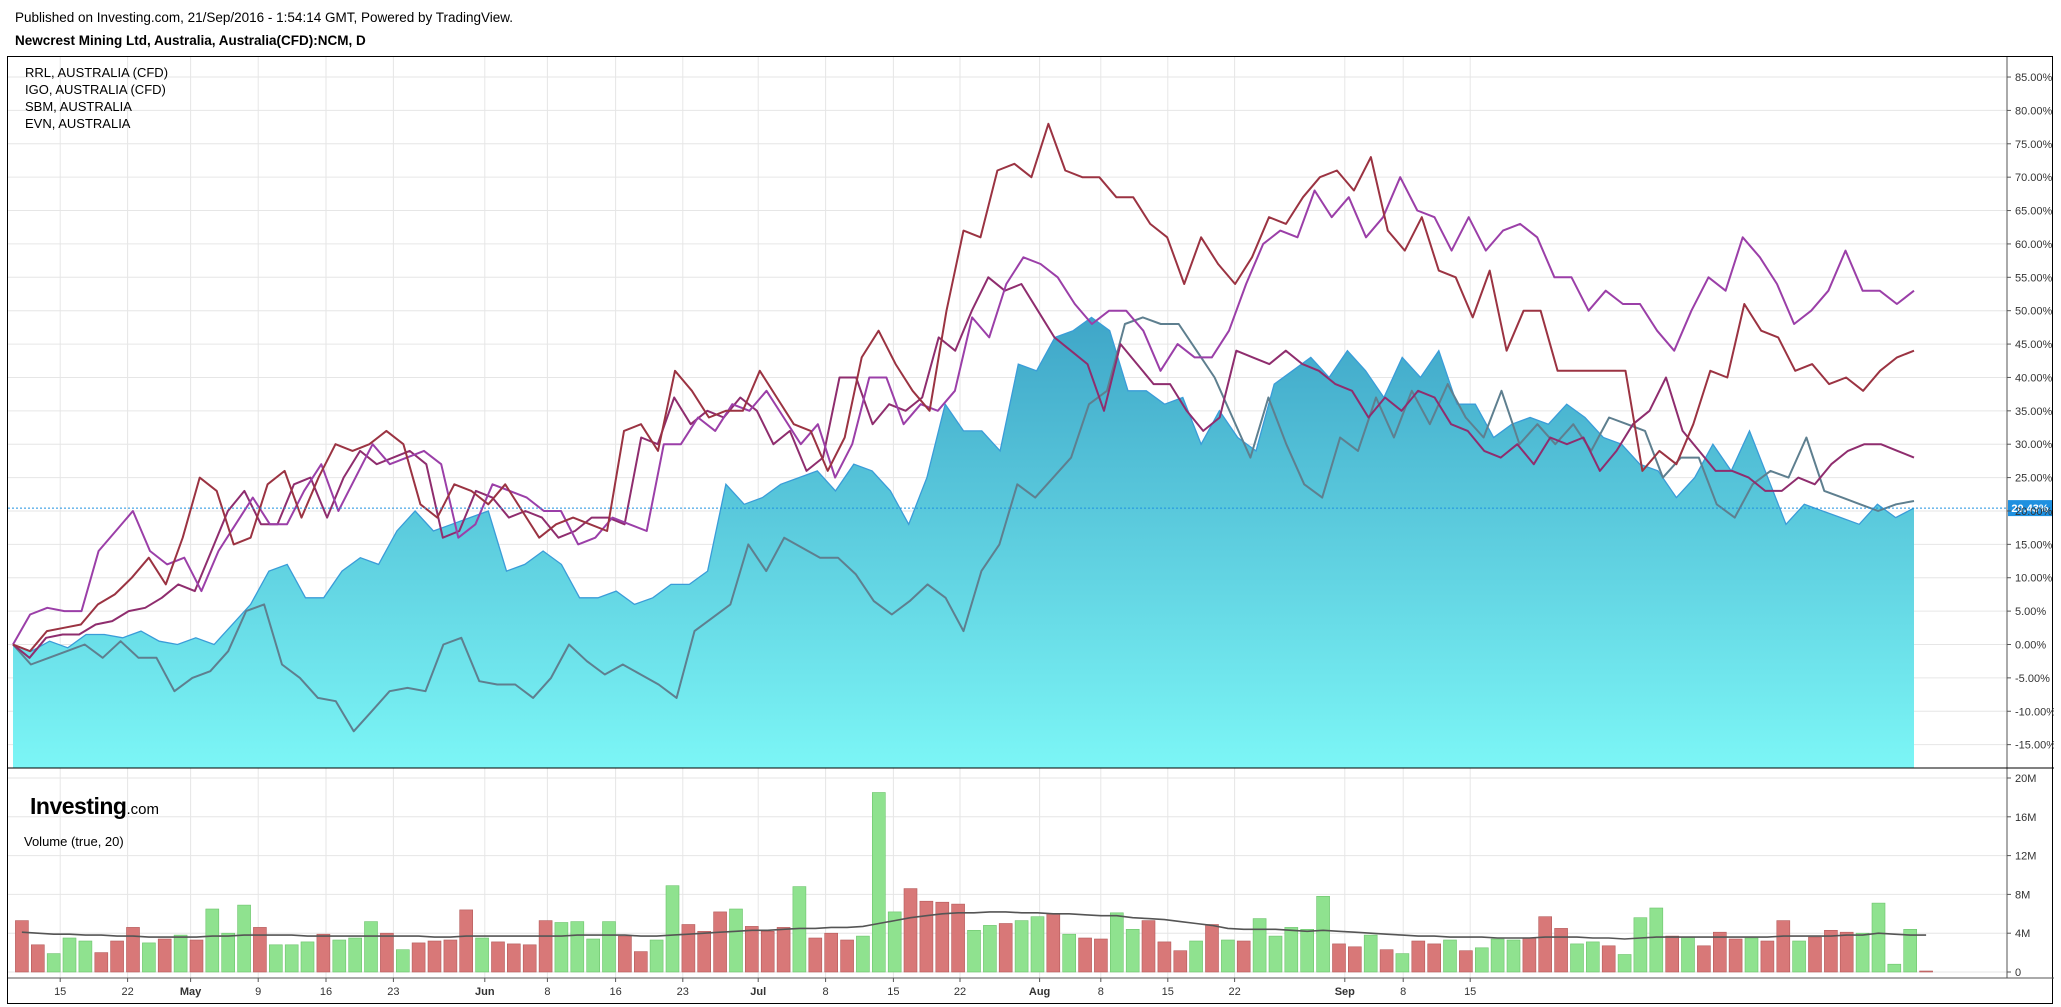  What do you see at coordinates (78, 806) in the screenshot?
I see `logo-text: Investing` at bounding box center [78, 806].